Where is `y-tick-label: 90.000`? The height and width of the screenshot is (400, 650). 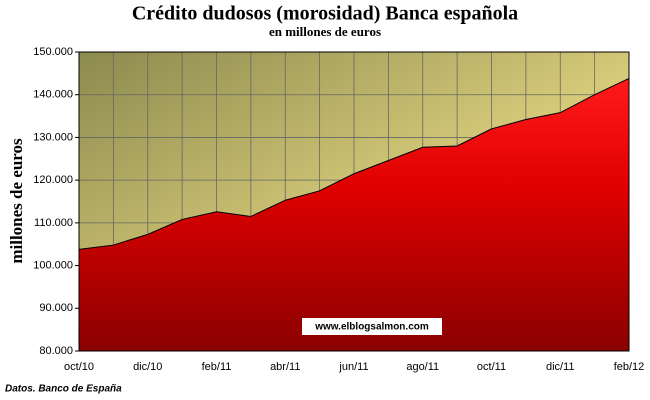
y-tick-label: 90.000 is located at coordinates (56, 308).